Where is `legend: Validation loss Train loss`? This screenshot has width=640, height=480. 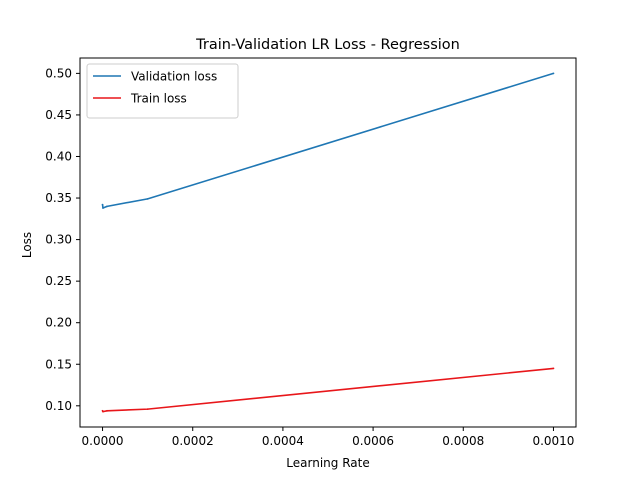
legend: Validation loss Train loss is located at coordinates (162, 91).